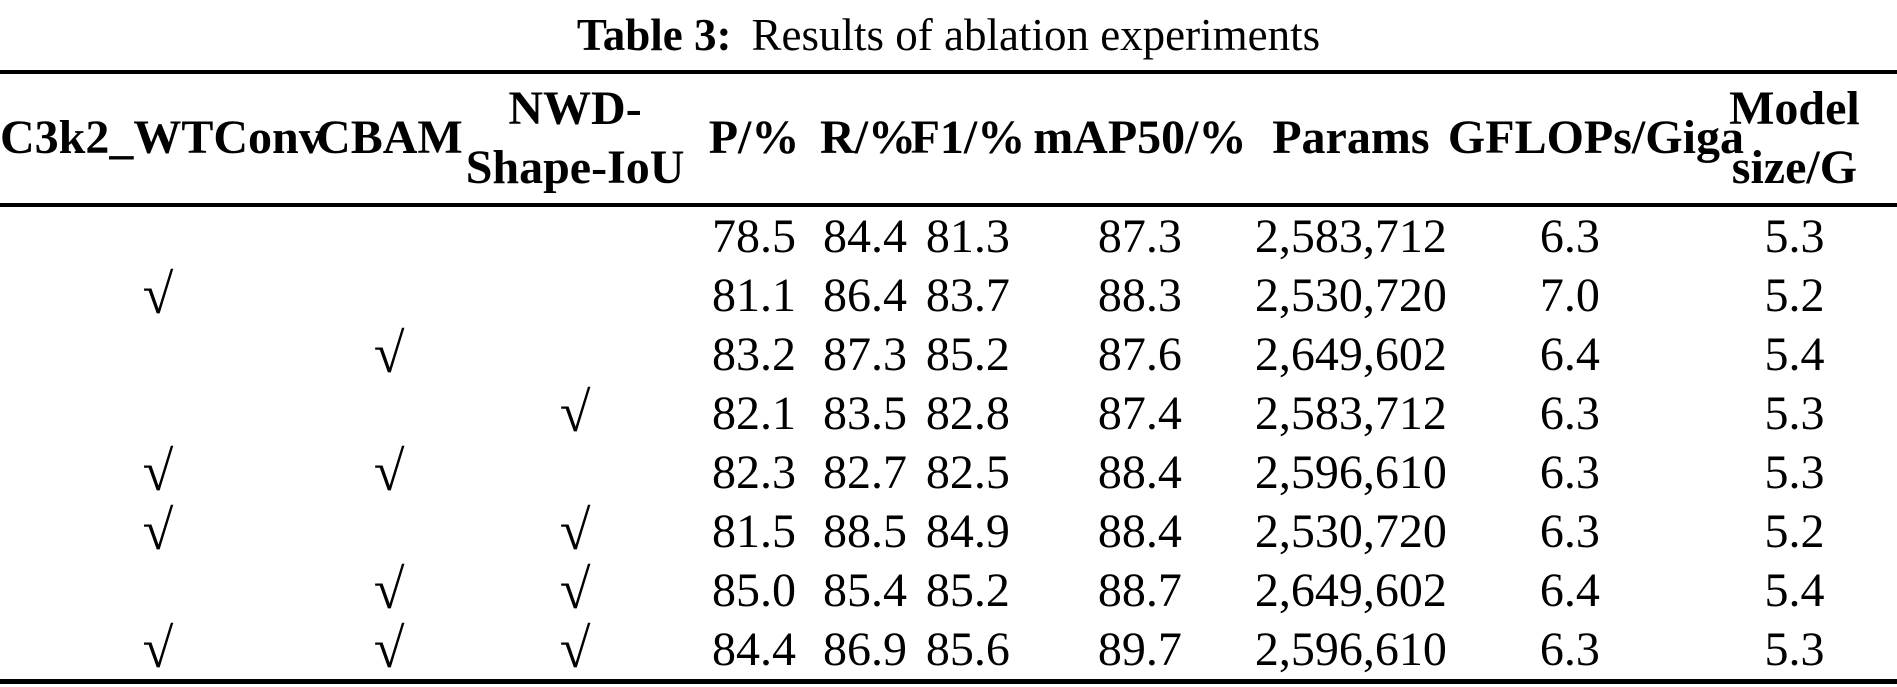  I want to click on p-percent-value-cell: 84.4, so click(754, 649).